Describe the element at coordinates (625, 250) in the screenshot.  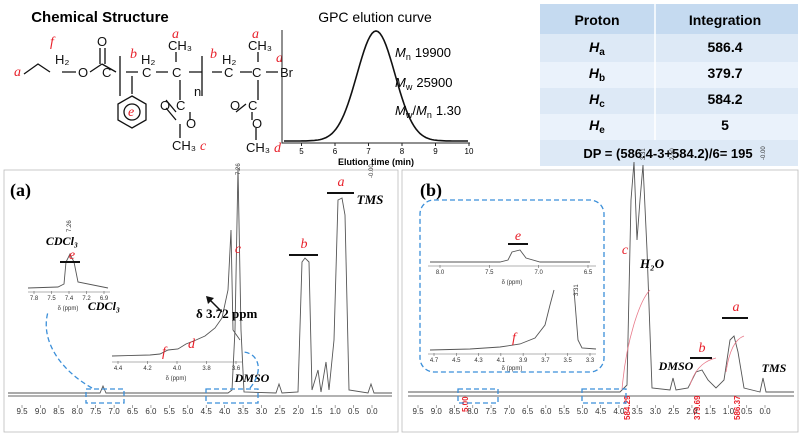
I see `peak-letter: c` at that location.